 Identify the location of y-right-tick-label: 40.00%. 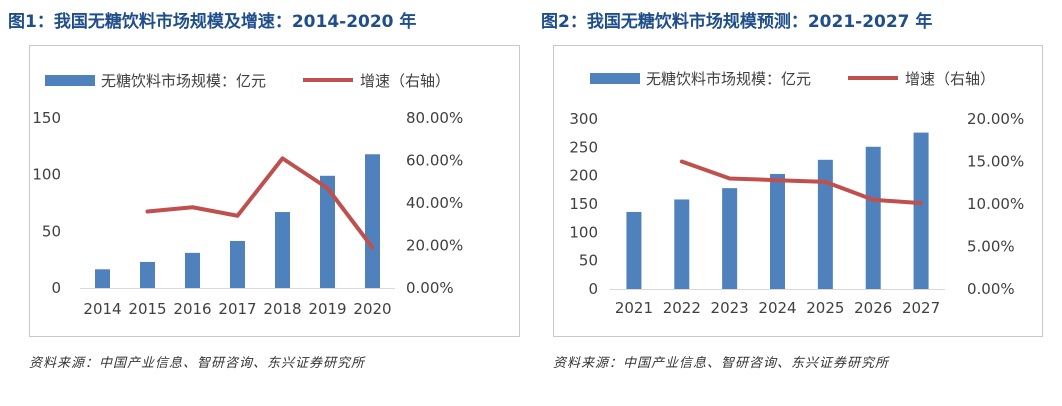
(434, 203).